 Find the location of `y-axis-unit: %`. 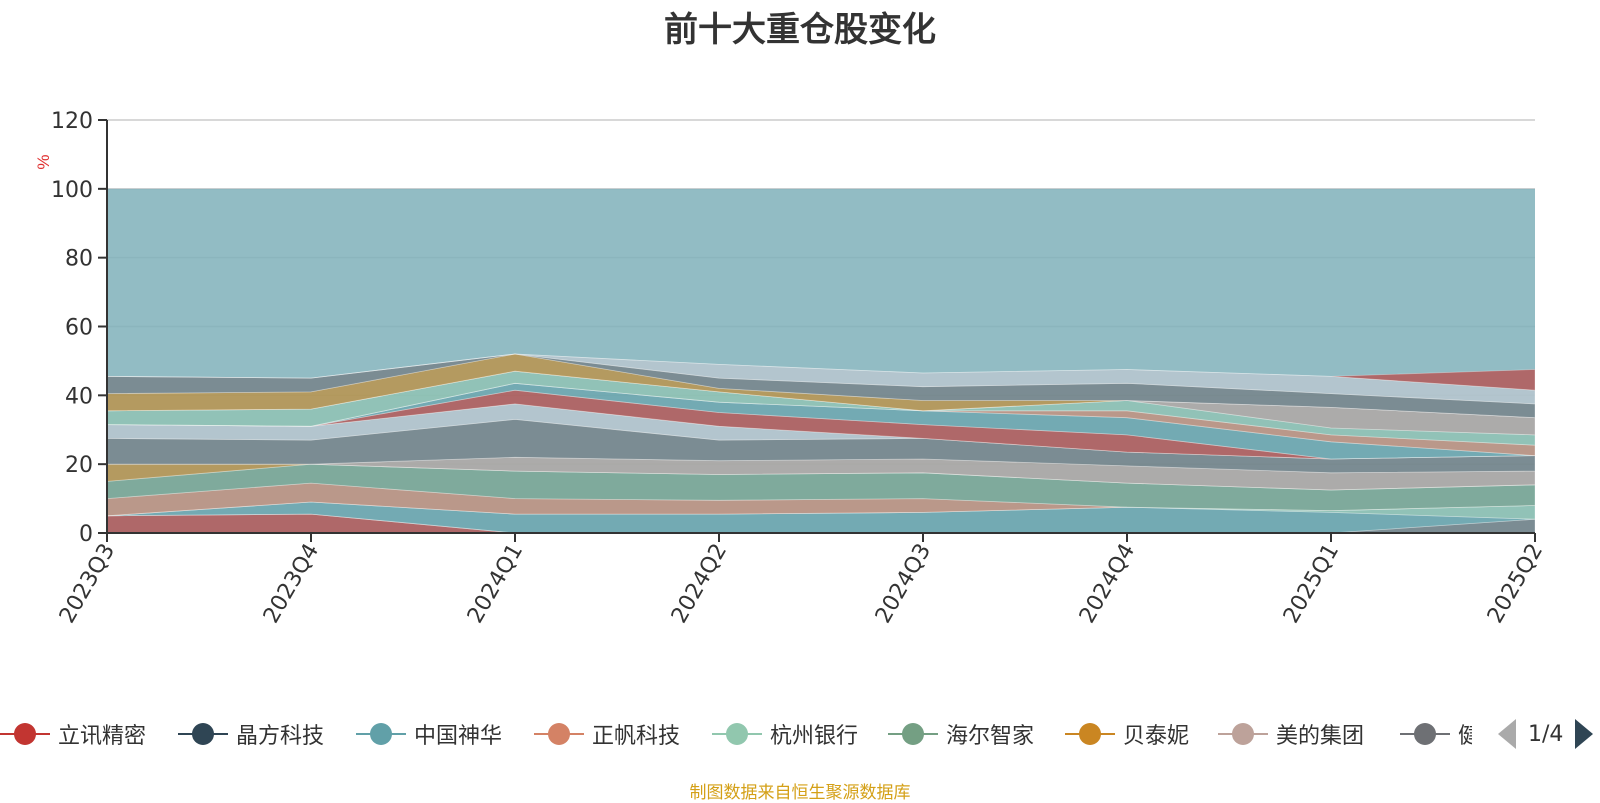

y-axis-unit: % is located at coordinates (43, 161).